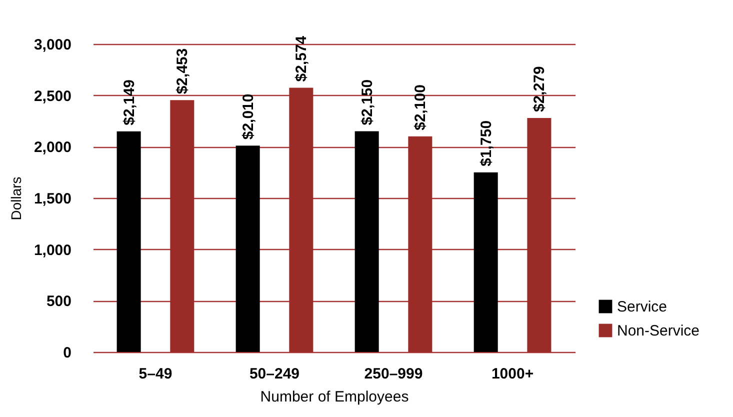 The image size is (733, 417). What do you see at coordinates (183, 71) in the screenshot?
I see `data-label: $2,453` at bounding box center [183, 71].